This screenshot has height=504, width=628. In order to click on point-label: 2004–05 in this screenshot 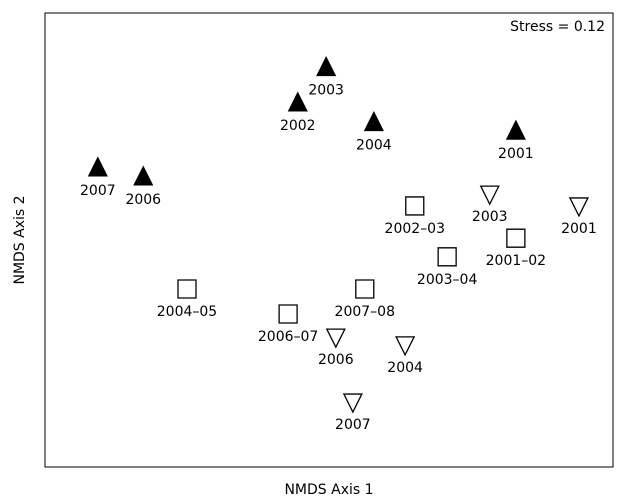, I will do `click(187, 312)`.